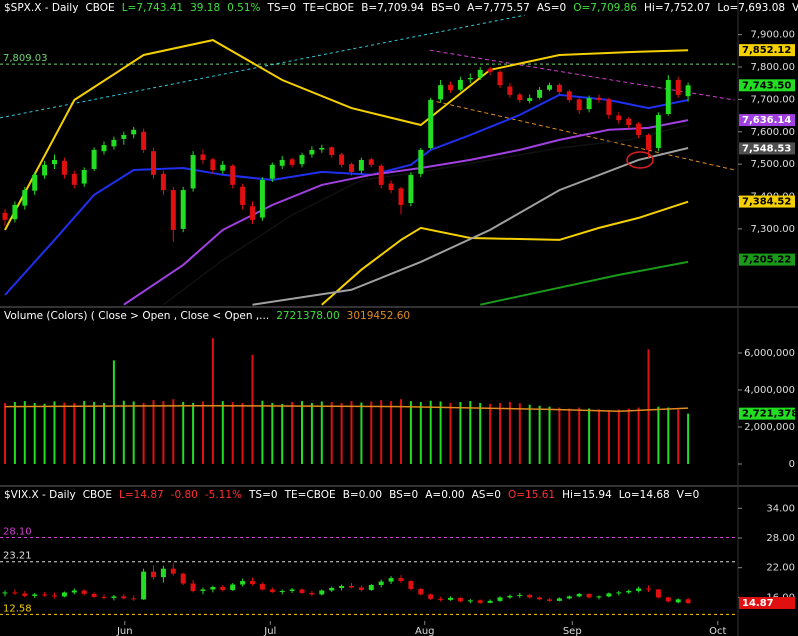 Image resolution: width=798 pixels, height=636 pixels. Describe the element at coordinates (780, 538) in the screenshot. I see `y-tick-label: 28.00` at that location.